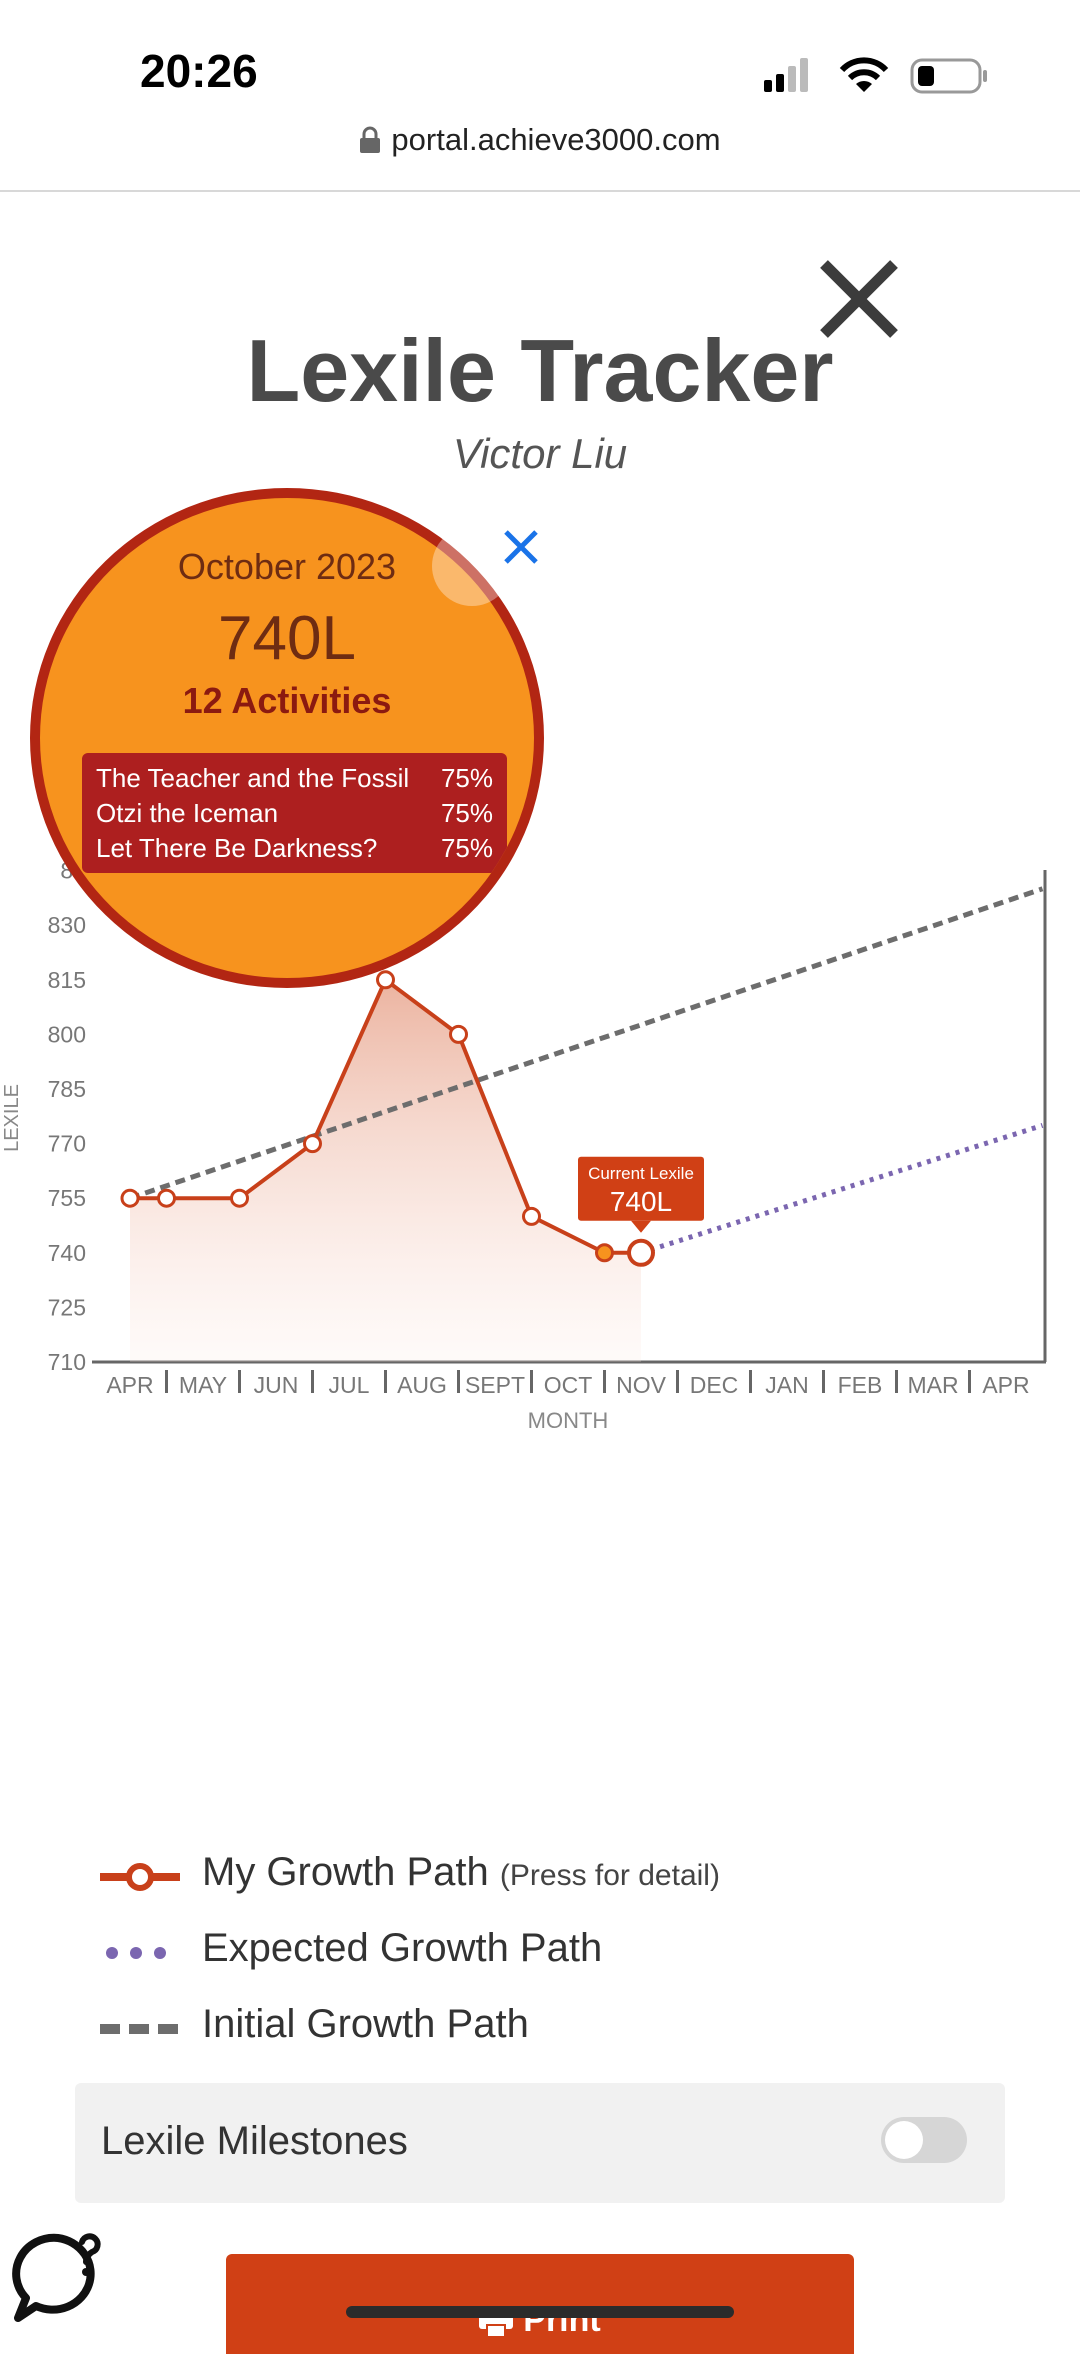 The height and width of the screenshot is (2354, 1080). Describe the element at coordinates (540, 2143) in the screenshot. I see `lexile-milestones-row: Lexile Milestones` at that location.